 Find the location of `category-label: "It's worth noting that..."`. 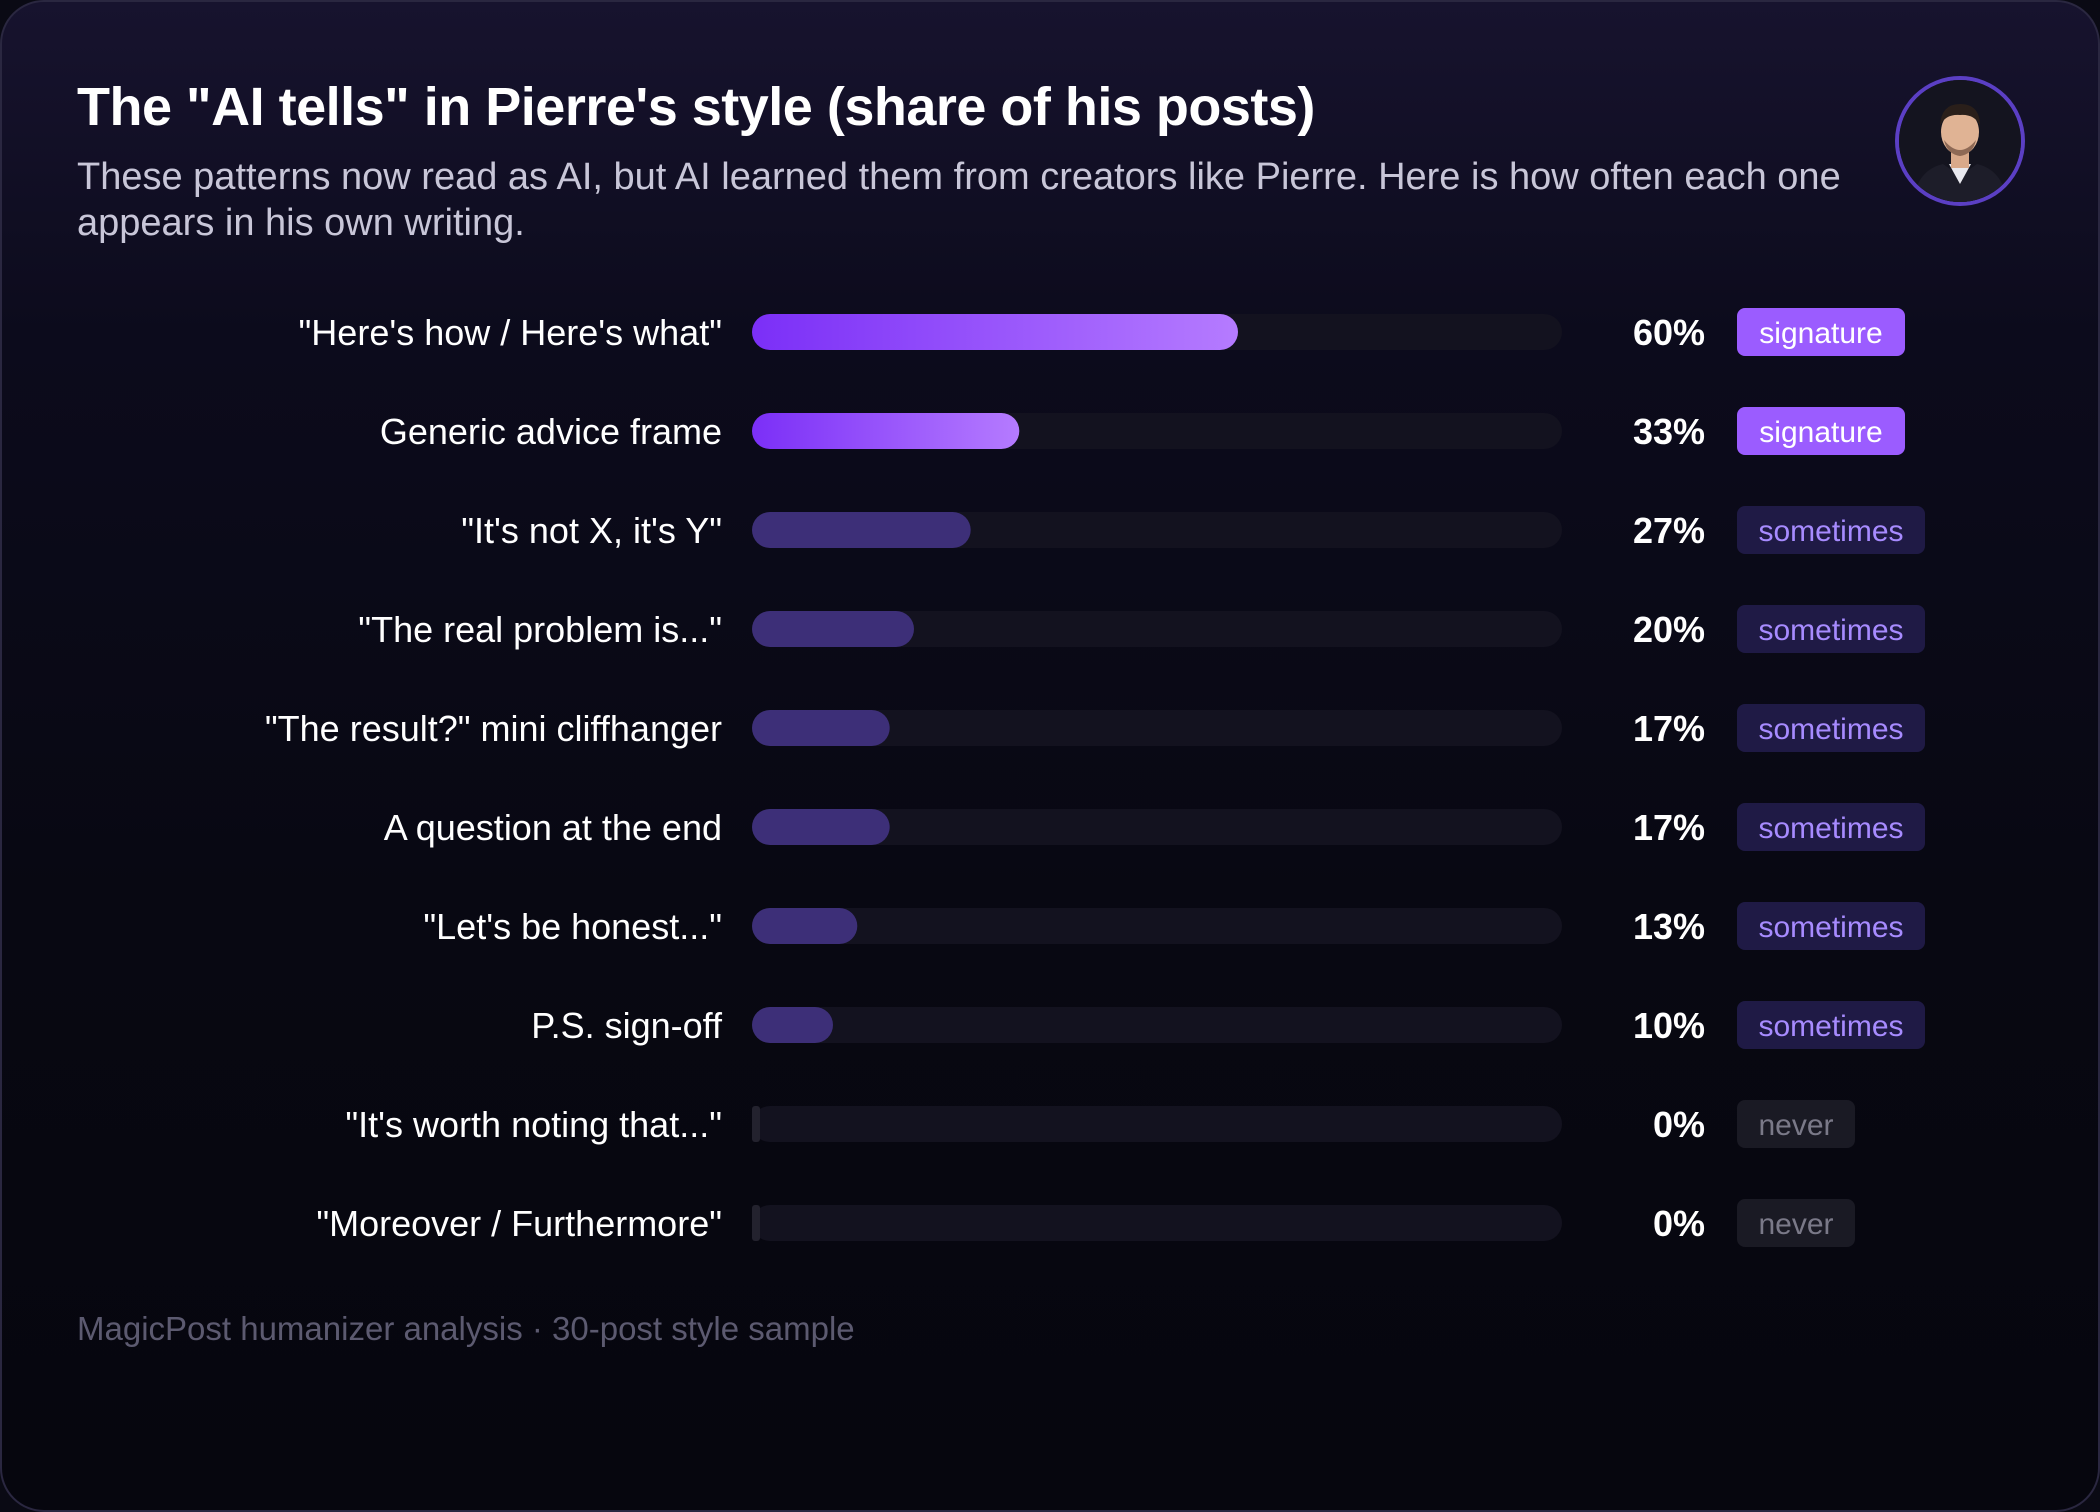

category-label: "It's worth noting that..." is located at coordinates (533, 1124).